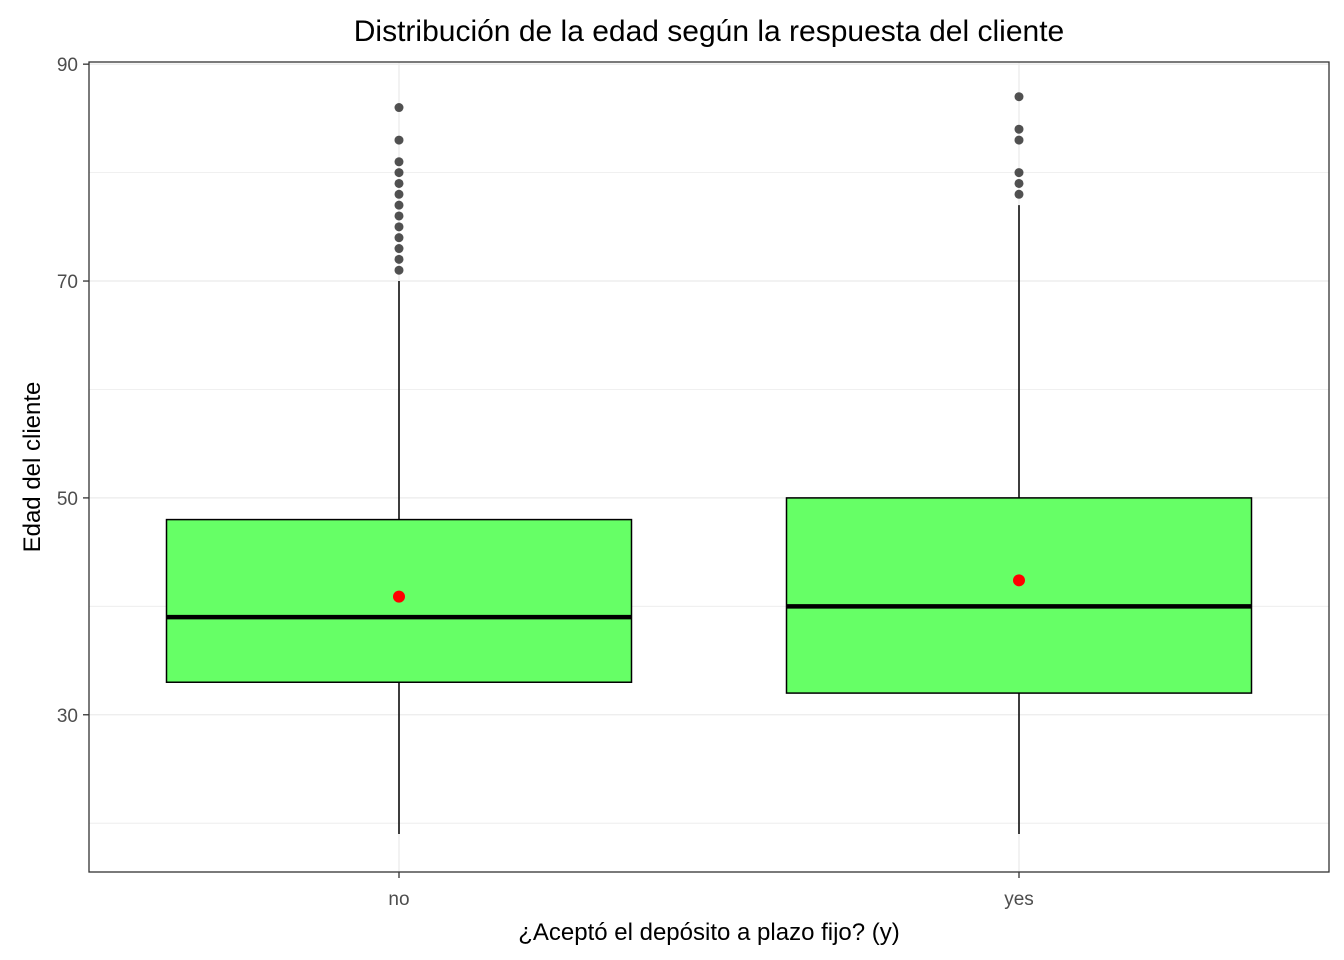 This screenshot has width=1344, height=960. What do you see at coordinates (709, 932) in the screenshot?
I see `x-axis-title: ¿Aceptó el depósito a plazo fijo? (y)` at bounding box center [709, 932].